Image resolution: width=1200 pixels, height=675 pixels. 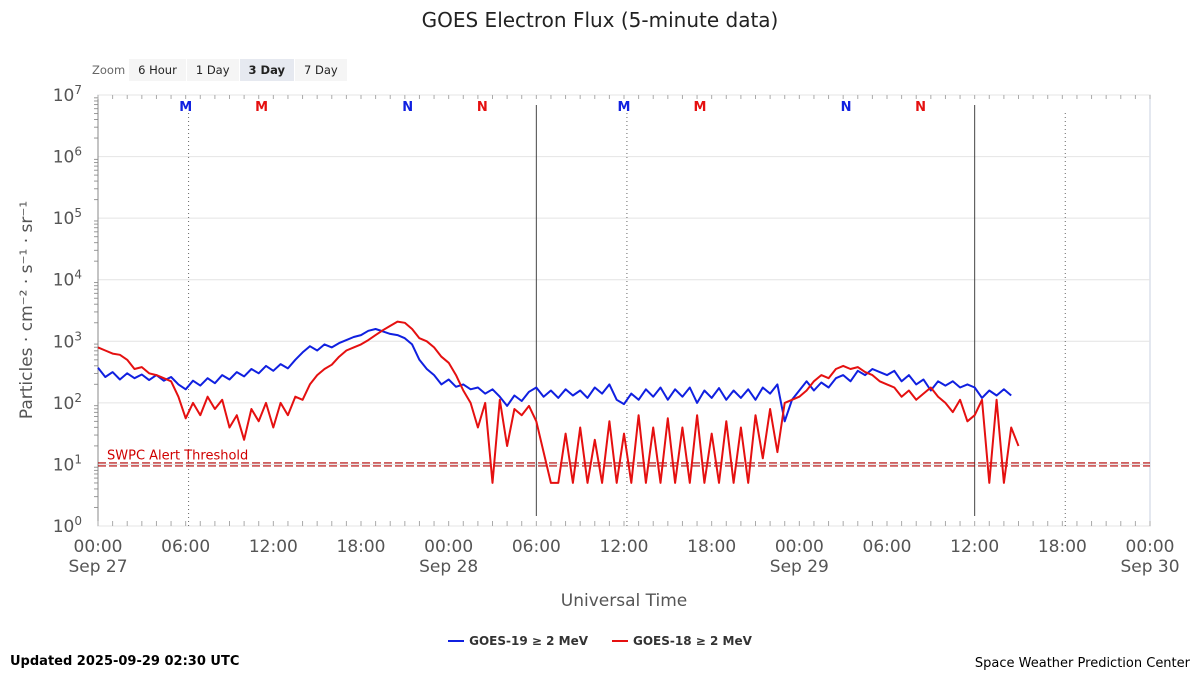 I want to click on legend-item-goes18: GOES-18 ≥ 2 MeV, so click(x=682, y=641).